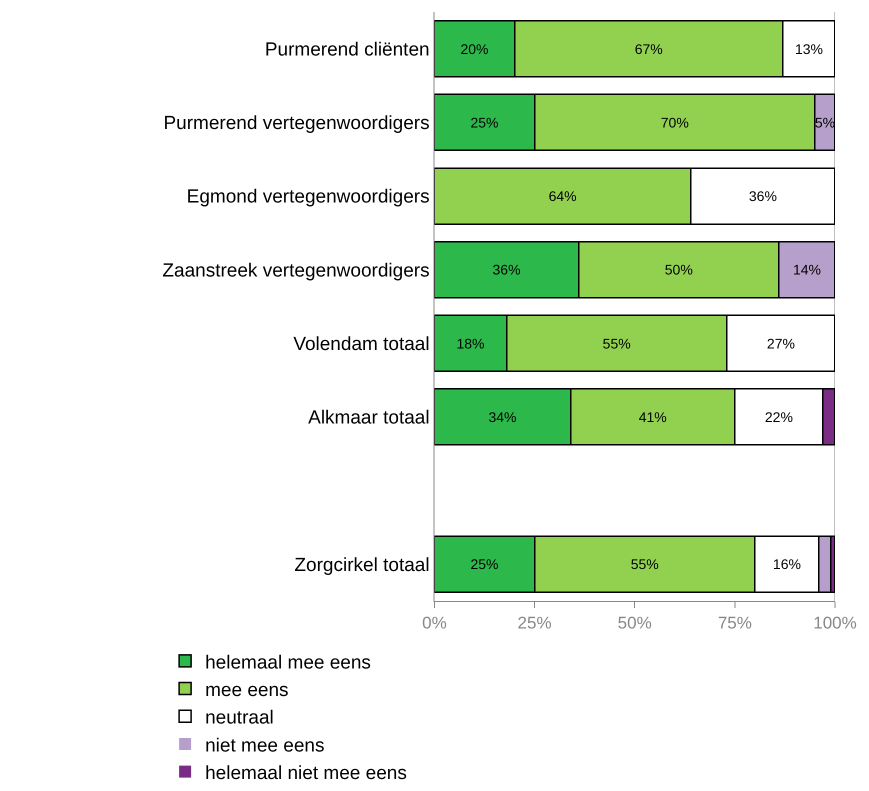 The width and height of the screenshot is (869, 791). I want to click on y-tick-label: Purmerend vertegenwoordigers, so click(296, 123).